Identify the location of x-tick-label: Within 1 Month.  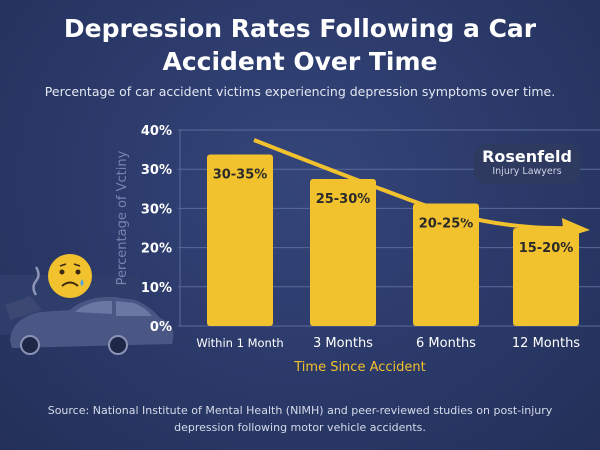
(239, 343).